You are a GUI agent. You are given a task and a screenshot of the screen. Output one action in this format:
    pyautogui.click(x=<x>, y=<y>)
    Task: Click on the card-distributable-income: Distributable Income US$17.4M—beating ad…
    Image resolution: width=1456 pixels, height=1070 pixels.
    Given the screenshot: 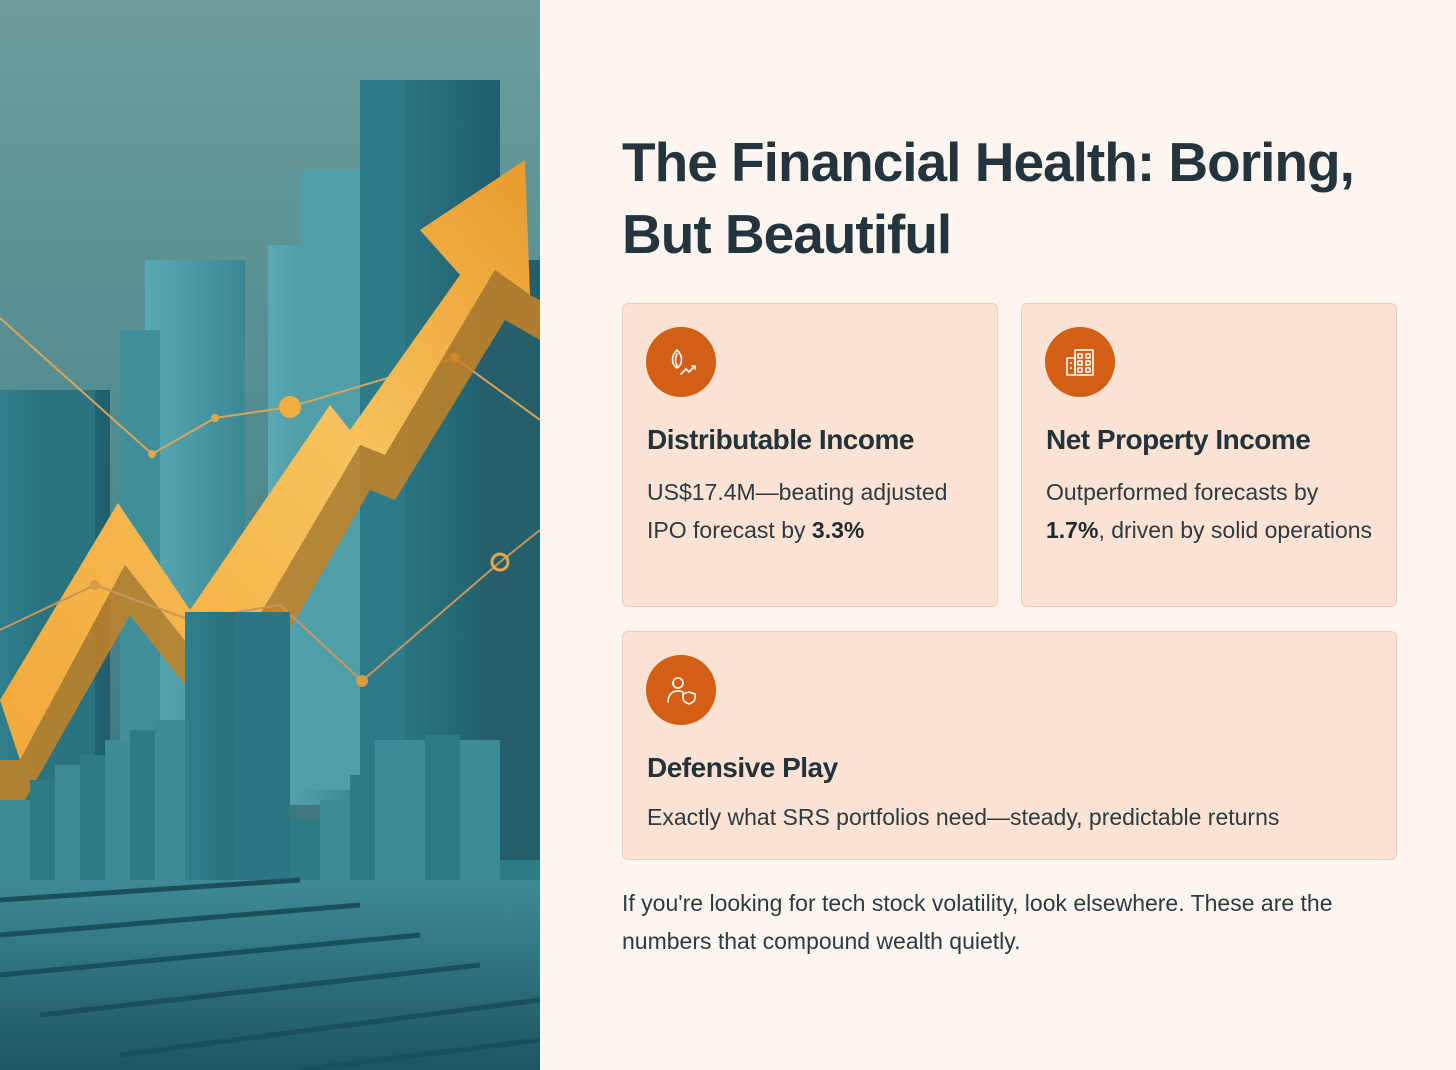 What is the action you would take?
    pyautogui.click(x=810, y=455)
    